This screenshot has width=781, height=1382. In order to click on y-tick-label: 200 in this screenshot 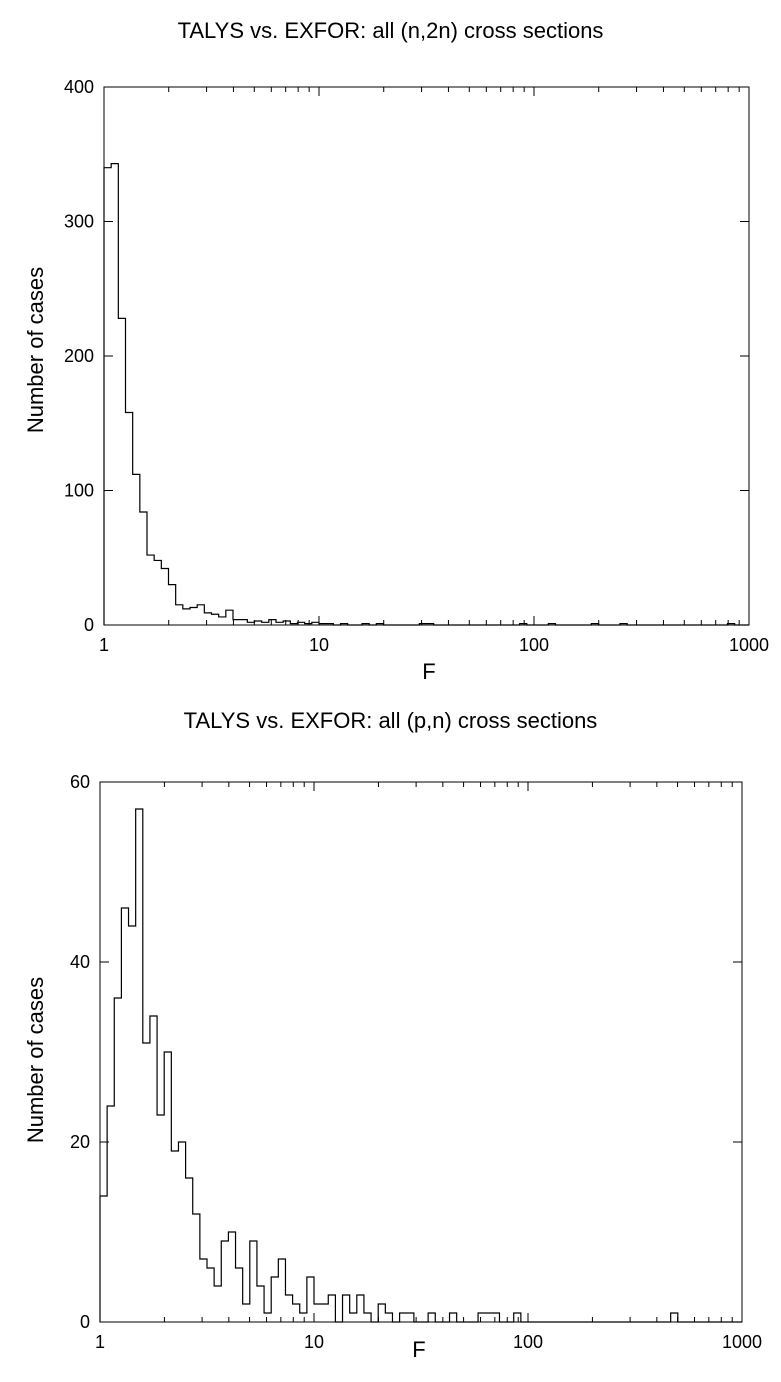, I will do `click(79, 356)`.